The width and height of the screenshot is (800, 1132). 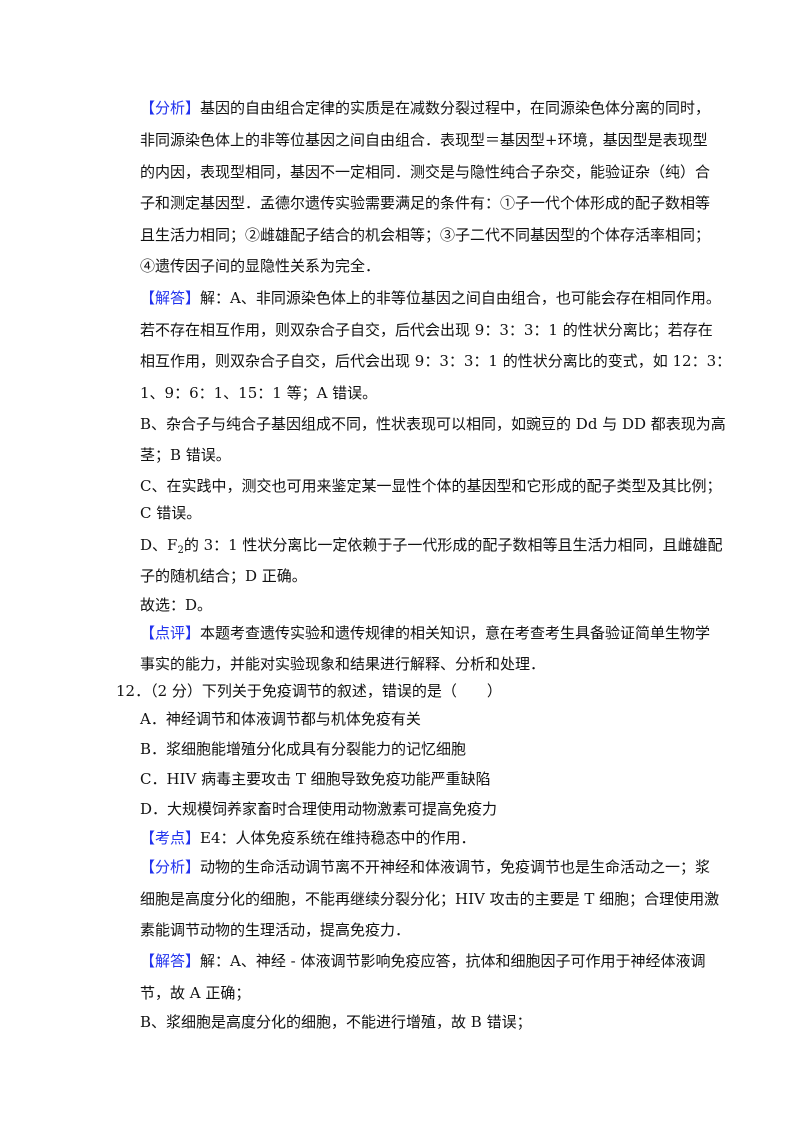 I want to click on subscript: 2, so click(x=180, y=550).